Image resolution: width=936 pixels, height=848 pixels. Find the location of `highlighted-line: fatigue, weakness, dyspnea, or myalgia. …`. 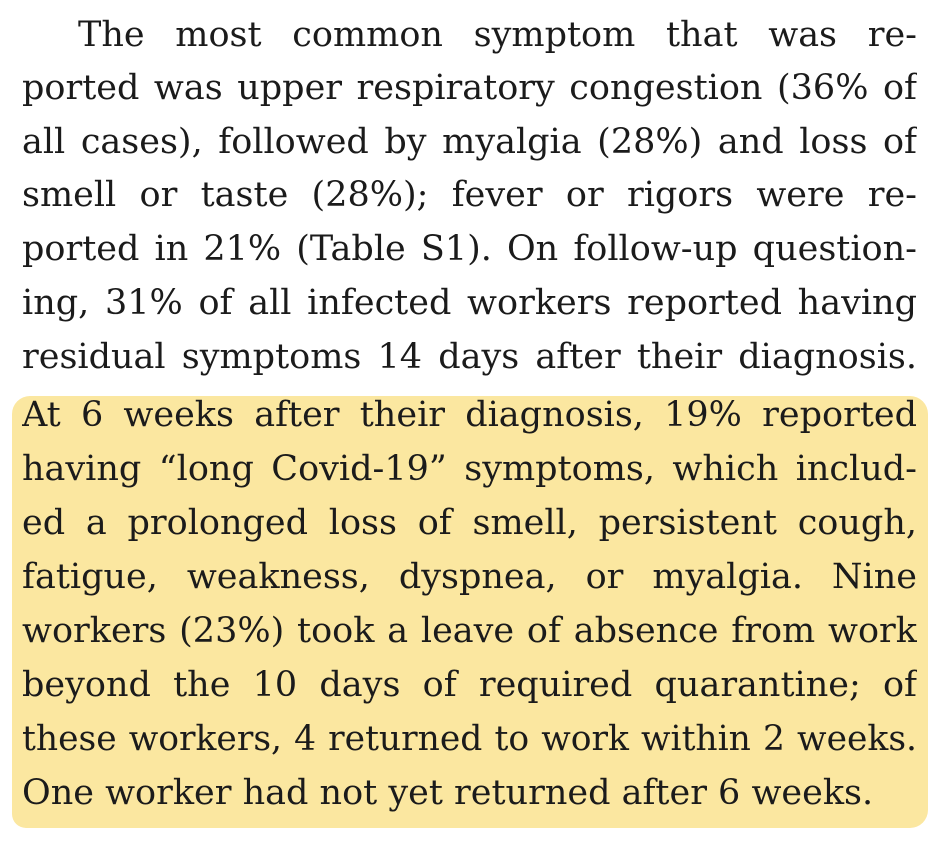

highlighted-line: fatigue, weakness, dyspnea, or myalgia. … is located at coordinates (469, 577).